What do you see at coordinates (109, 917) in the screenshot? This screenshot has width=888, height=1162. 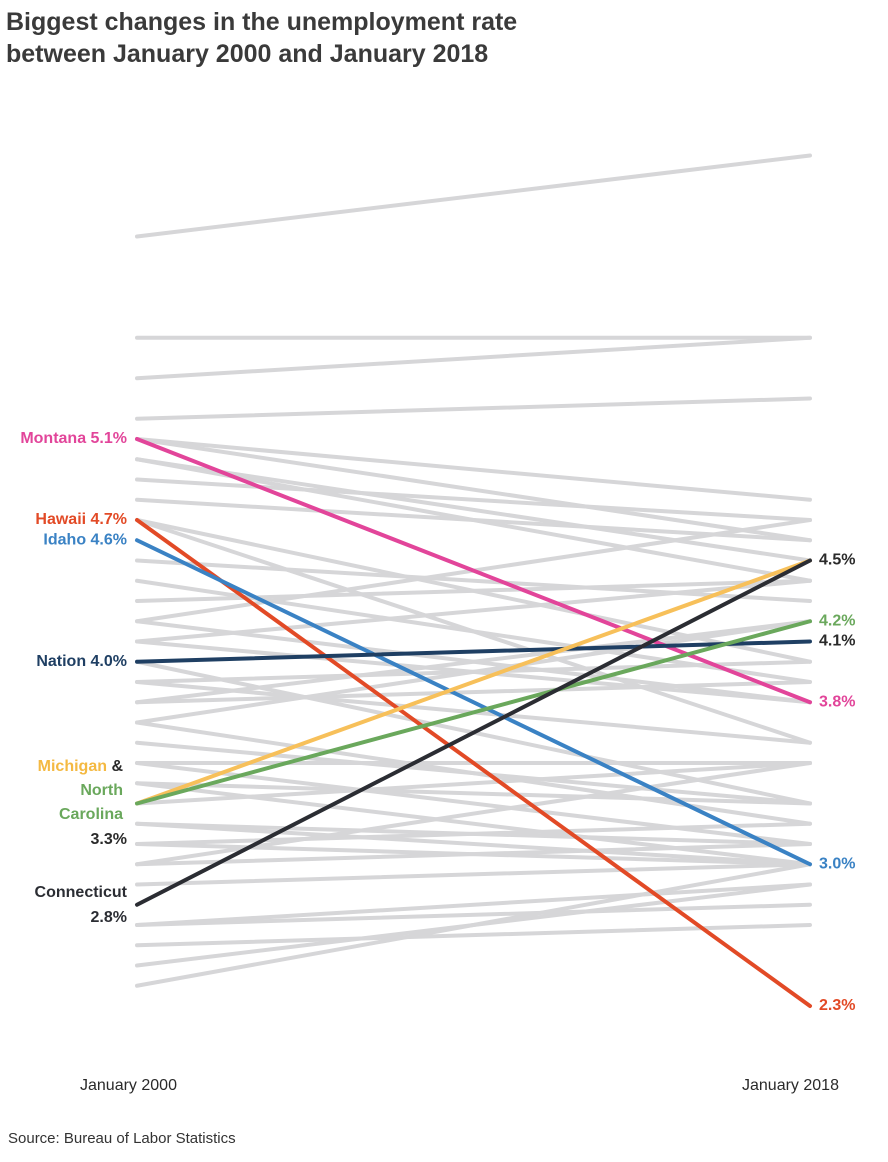 I see `left-label-connecticut-value: 2.8%` at bounding box center [109, 917].